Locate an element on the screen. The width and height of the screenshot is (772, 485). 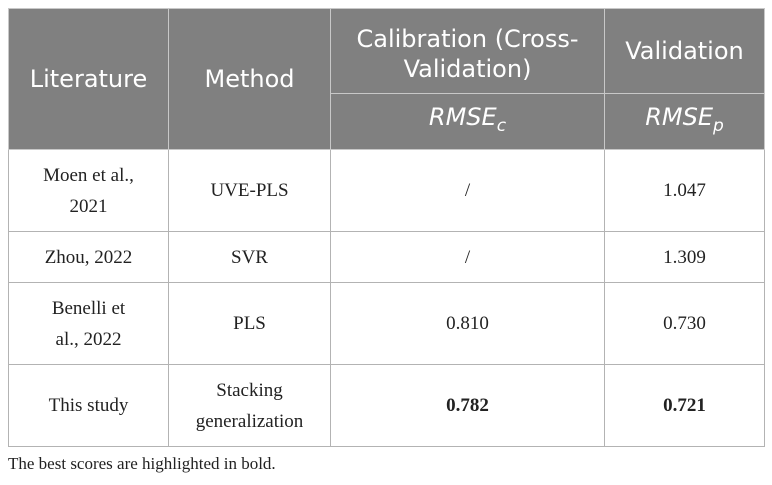
header-rmse-p: RMSEp is located at coordinates (684, 121).